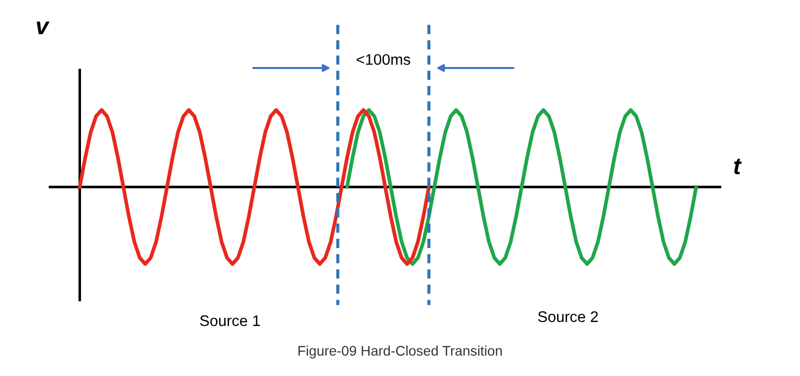 This screenshot has height=376, width=800. What do you see at coordinates (383, 59) in the screenshot?
I see `text: <100ms` at bounding box center [383, 59].